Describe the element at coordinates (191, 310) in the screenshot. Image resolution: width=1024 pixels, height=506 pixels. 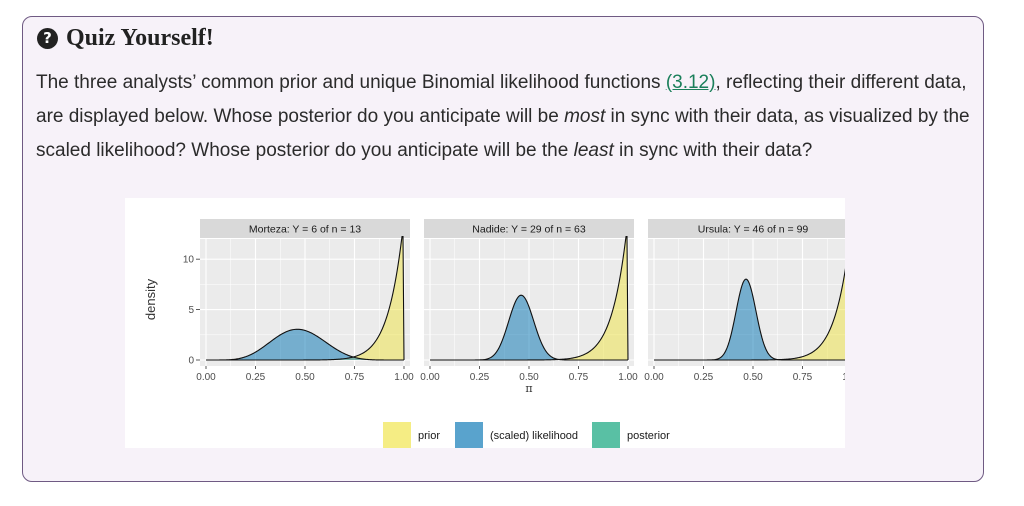
I see `y-tick-label: 5` at that location.